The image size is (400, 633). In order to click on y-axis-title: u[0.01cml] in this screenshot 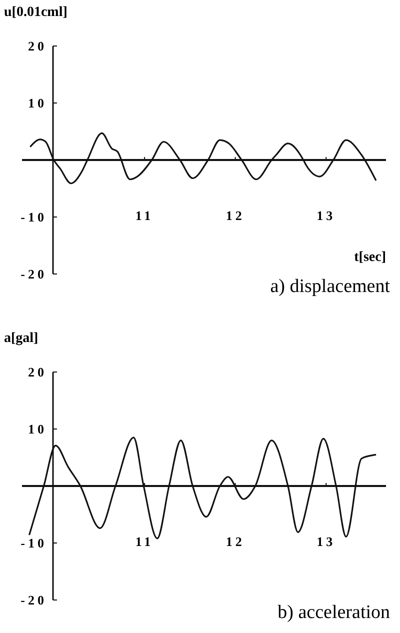, I will do `click(36, 12)`.